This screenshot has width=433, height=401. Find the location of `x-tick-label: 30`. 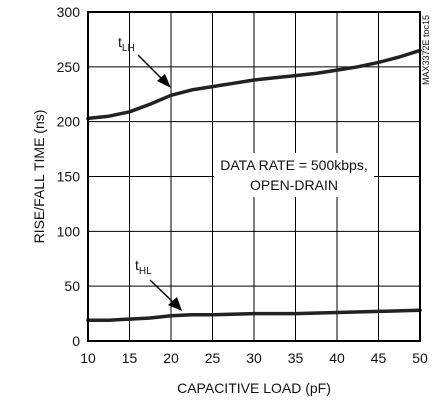

x-tick-label: 30 is located at coordinates (254, 358).